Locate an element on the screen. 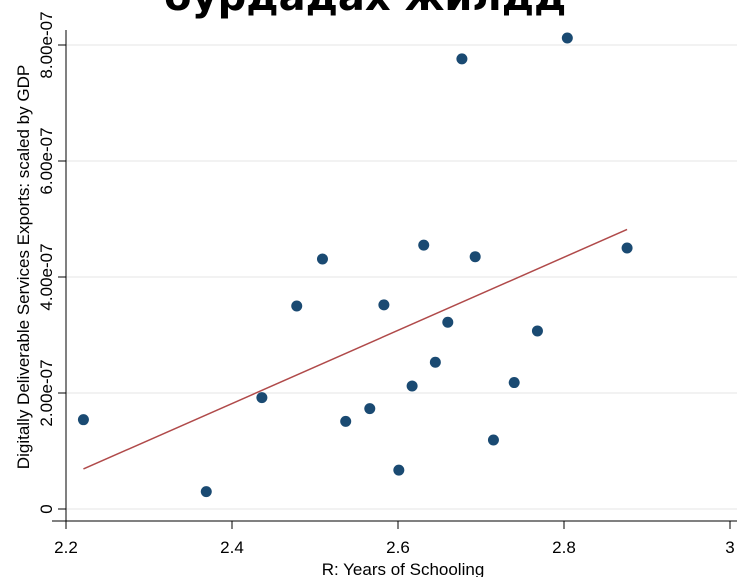 The image size is (737, 577). y-tick-label: 4.00e-07 is located at coordinates (46, 276).